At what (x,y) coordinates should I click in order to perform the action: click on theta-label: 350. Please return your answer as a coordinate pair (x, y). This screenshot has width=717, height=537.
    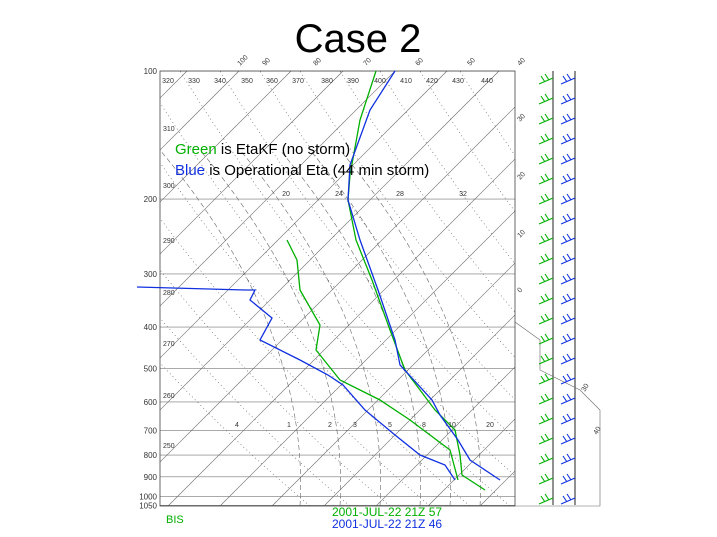
    Looking at the image, I should click on (247, 81).